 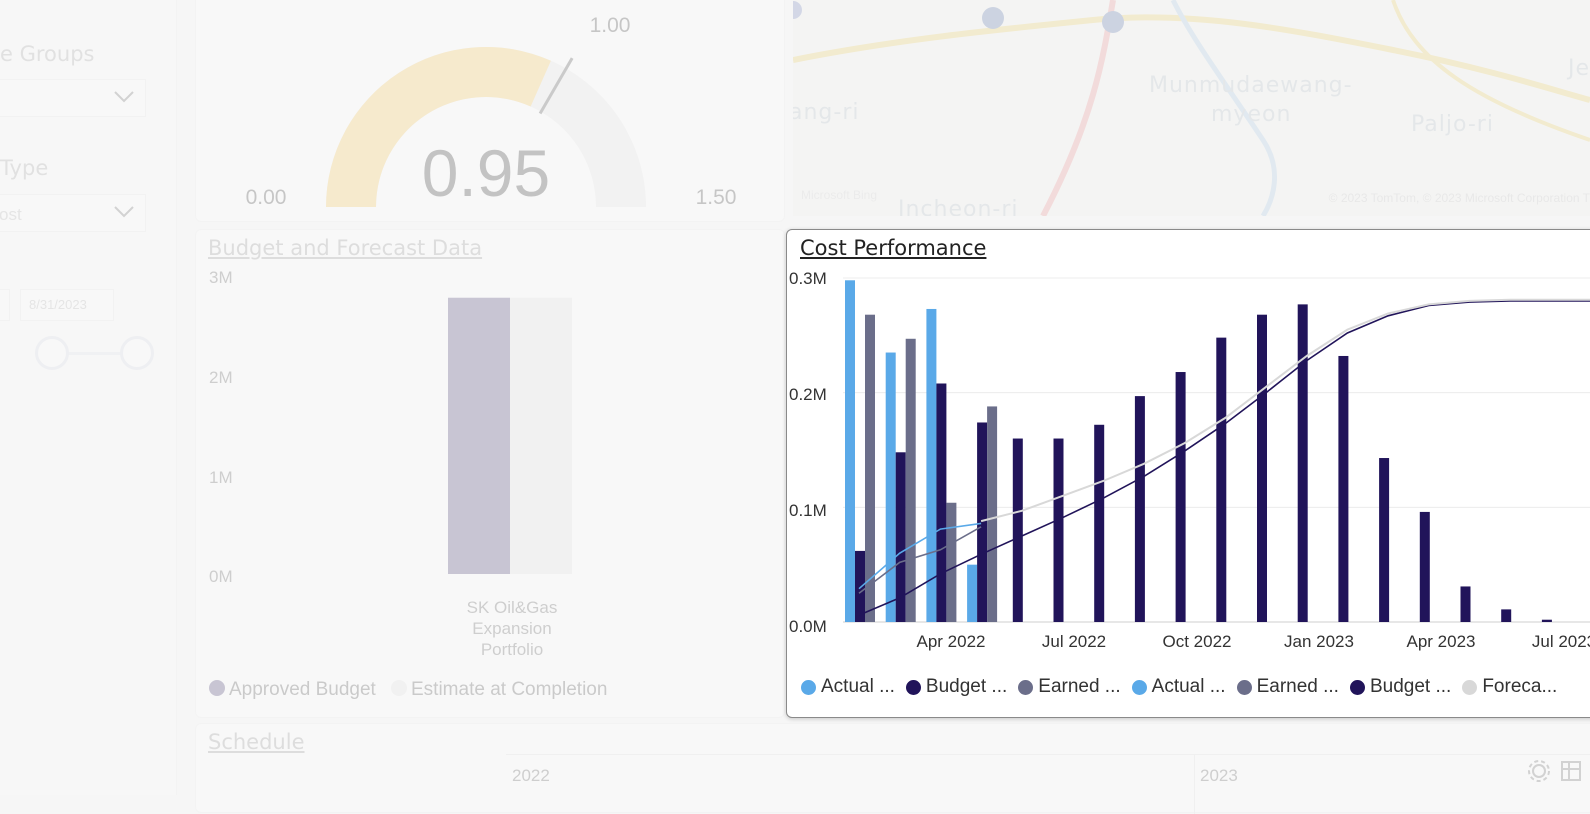 I want to click on date-slider-end-handle, so click(x=137, y=353).